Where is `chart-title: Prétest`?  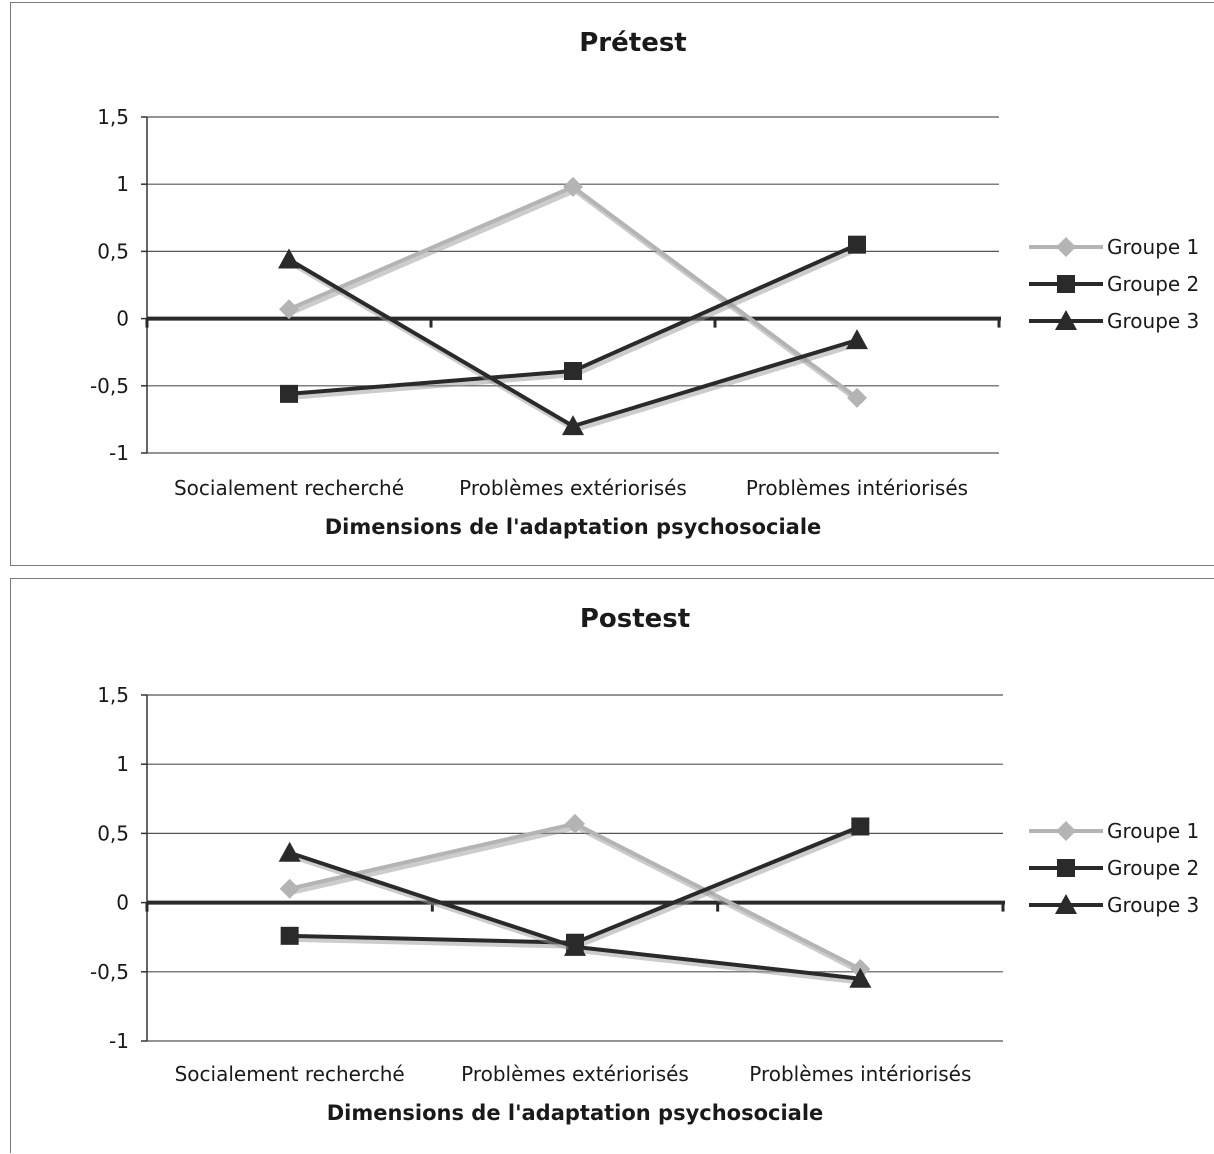
chart-title: Prétest is located at coordinates (632, 43).